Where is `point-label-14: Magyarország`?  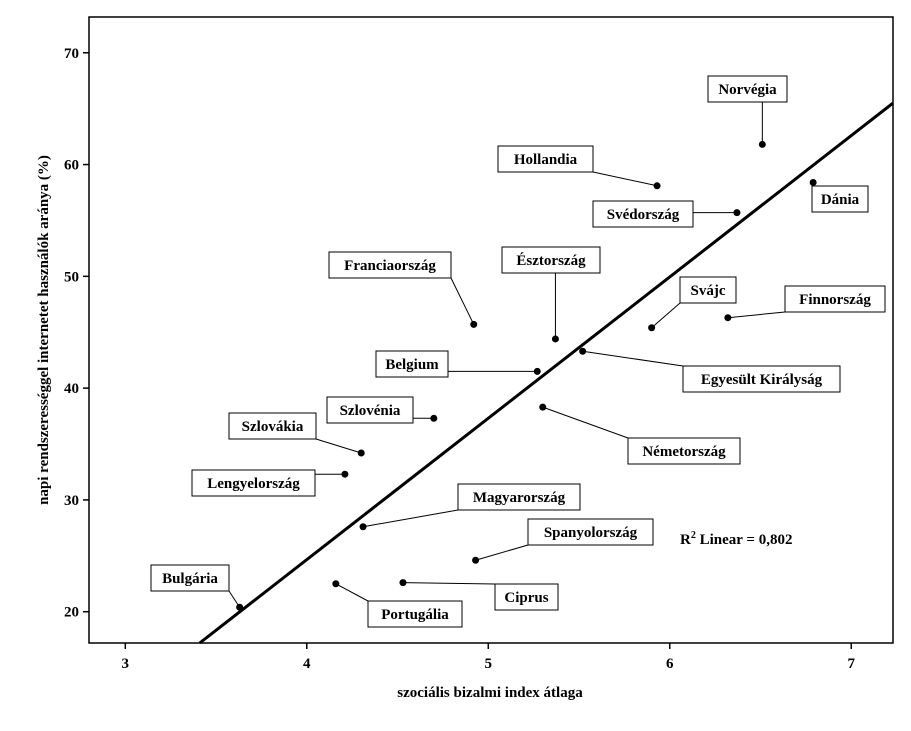
point-label-14: Magyarország is located at coordinates (519, 498).